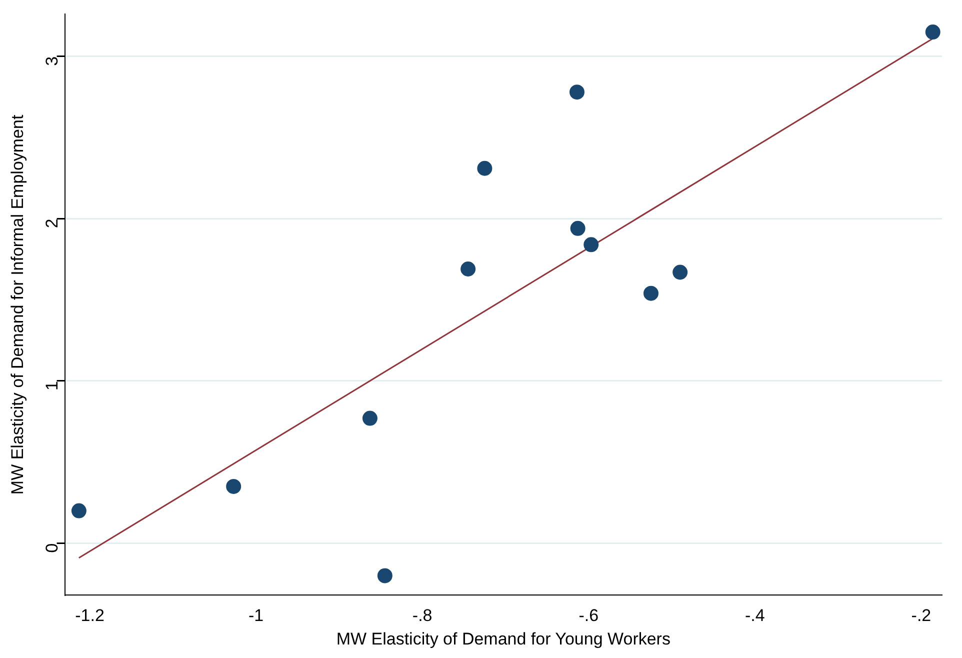 The height and width of the screenshot is (658, 962). I want to click on x-tick-label: -.6, so click(588, 616).